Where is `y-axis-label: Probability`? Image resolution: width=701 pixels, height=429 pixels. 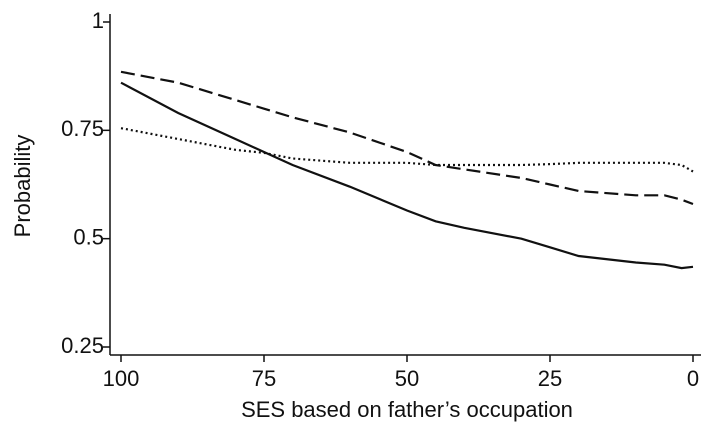 y-axis-label: Probability is located at coordinates (22, 186).